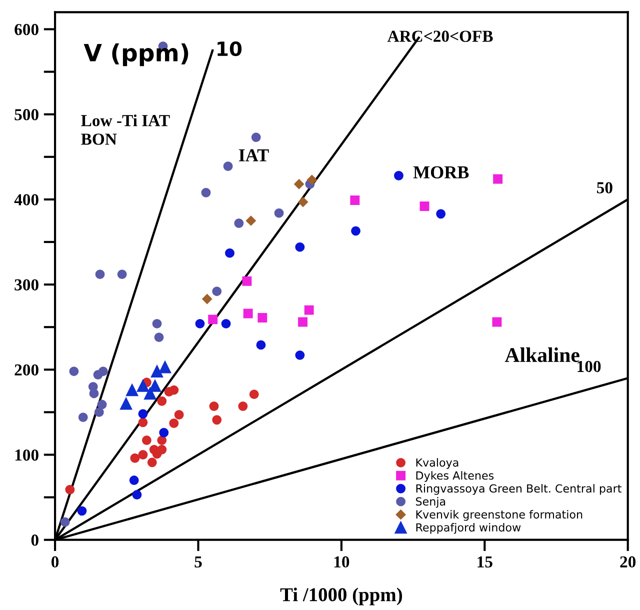 Image resolution: width=640 pixels, height=610 pixels. I want to click on y-tick-label: 600, so click(26, 30).